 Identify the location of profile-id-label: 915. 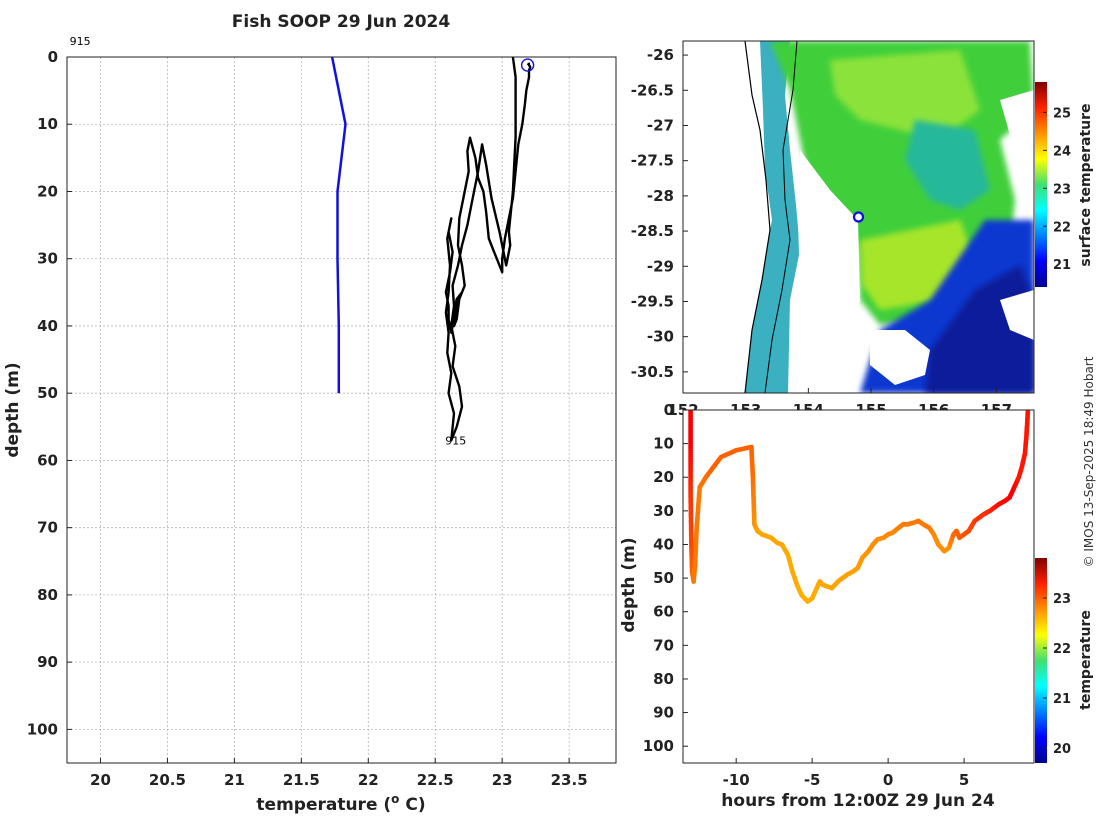
(80, 41).